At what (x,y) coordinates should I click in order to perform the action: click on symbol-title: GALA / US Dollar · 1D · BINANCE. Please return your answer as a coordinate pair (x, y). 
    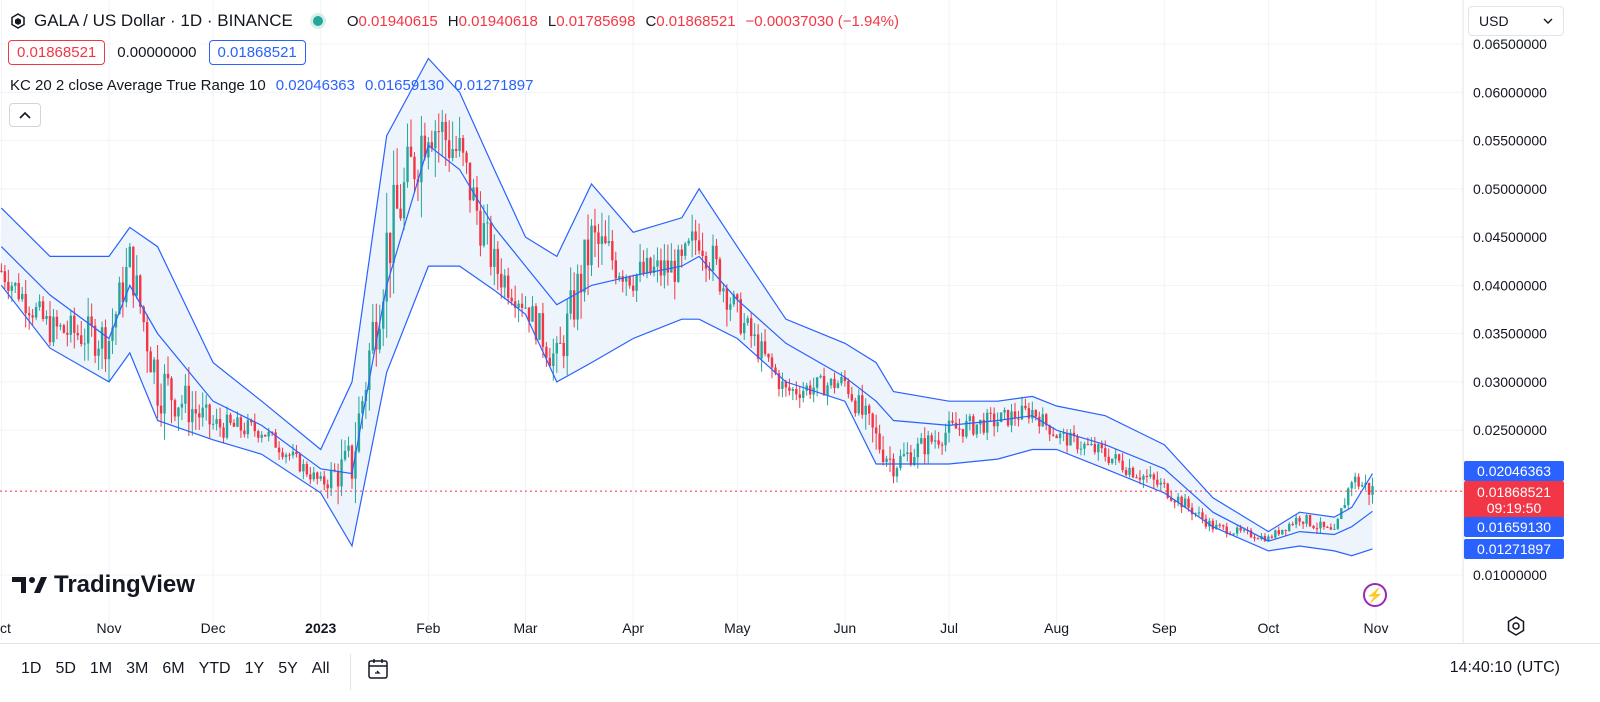
    Looking at the image, I should click on (163, 20).